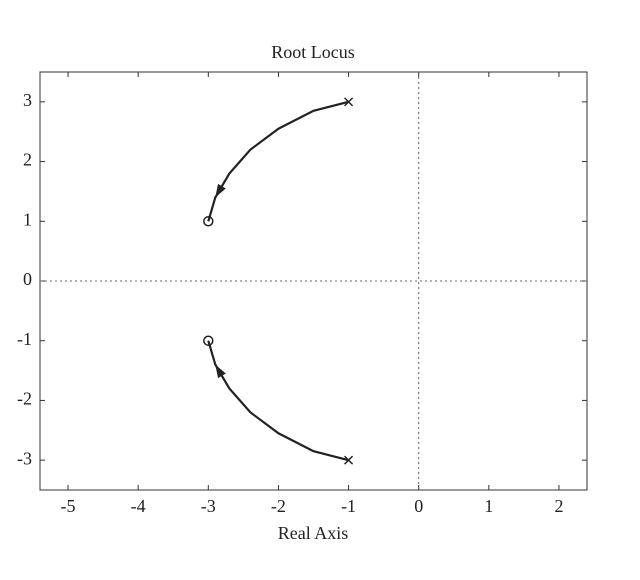  Describe the element at coordinates (488, 506) in the screenshot. I see `x-tick-label: 1` at that location.